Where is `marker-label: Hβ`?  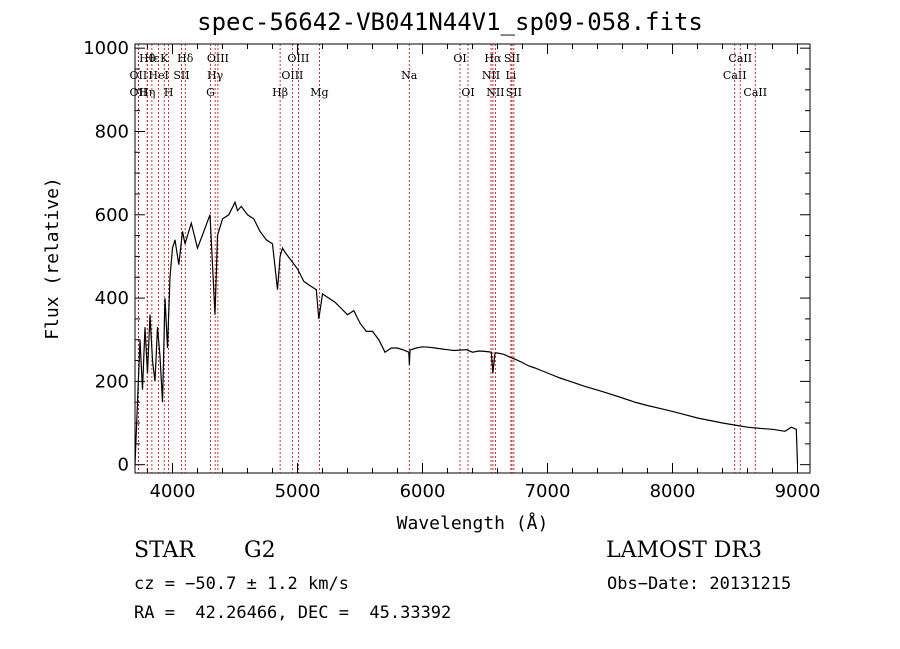
marker-label: Hβ is located at coordinates (280, 92).